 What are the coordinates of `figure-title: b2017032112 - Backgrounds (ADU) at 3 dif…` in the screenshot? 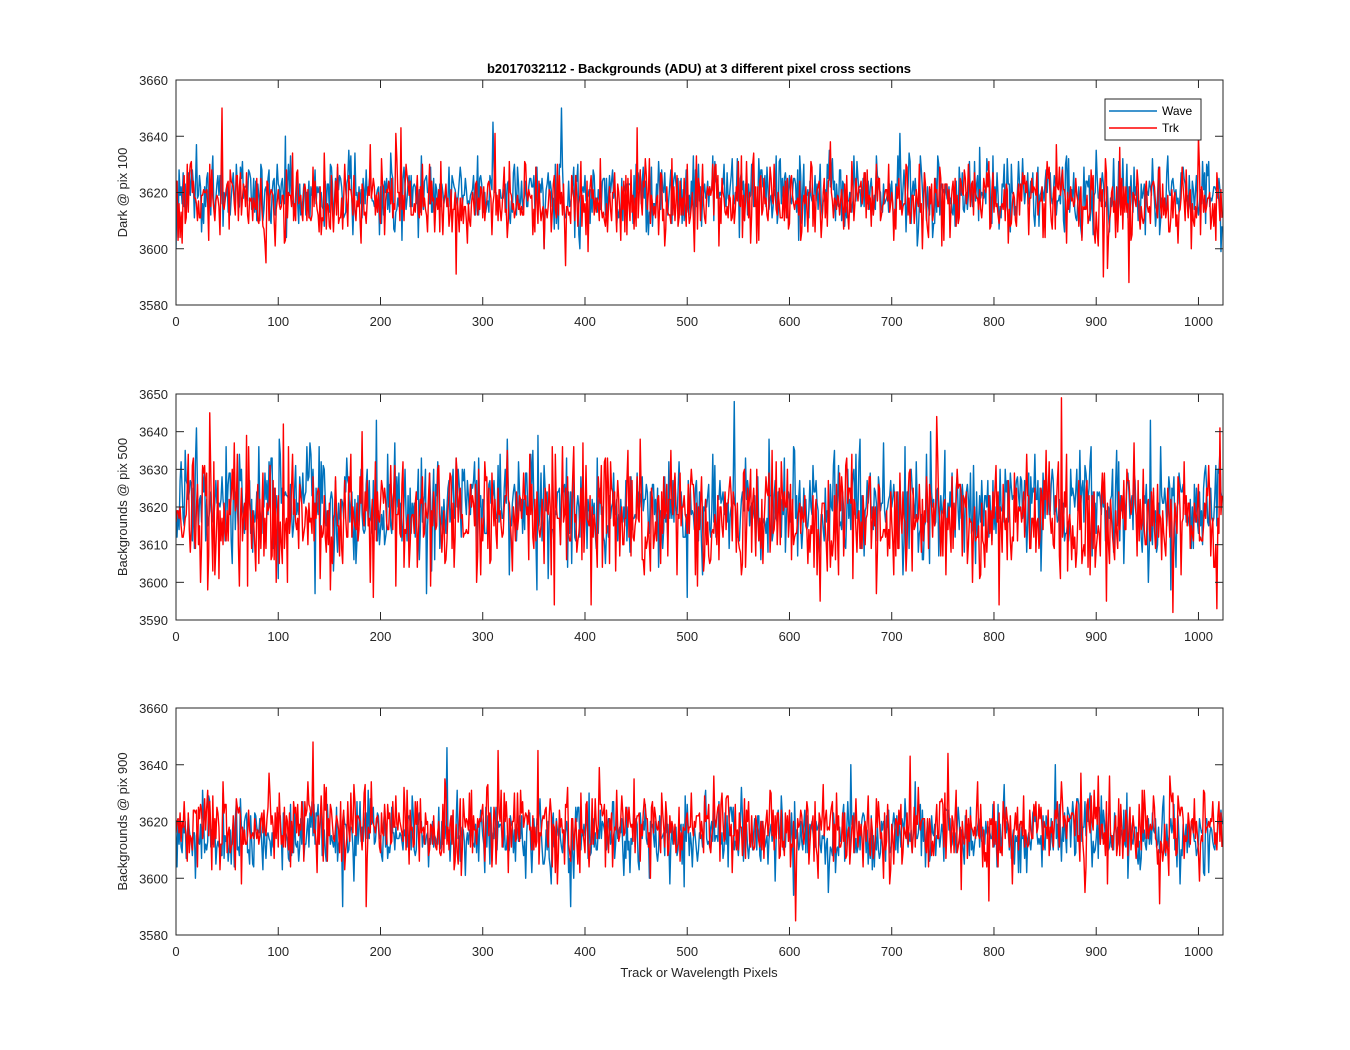 It's located at (699, 68).